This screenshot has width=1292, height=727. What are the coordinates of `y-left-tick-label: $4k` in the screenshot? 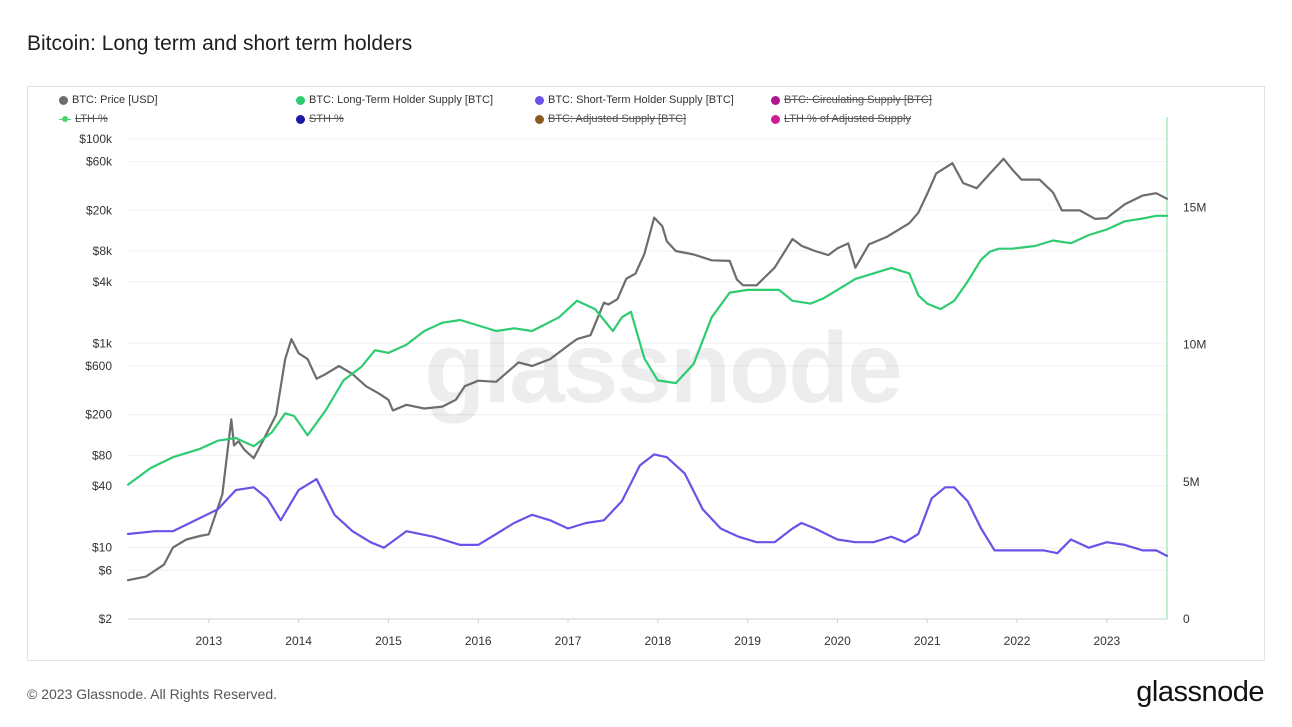 It's located at (103, 282).